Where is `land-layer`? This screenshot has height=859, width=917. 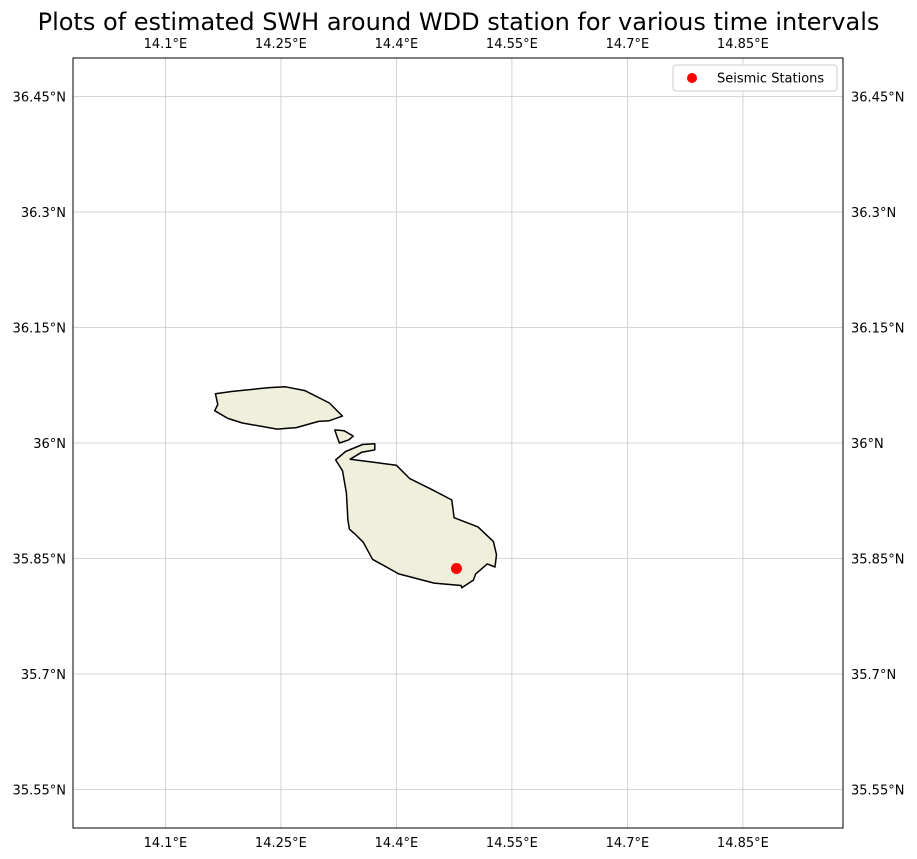 land-layer is located at coordinates (355, 487).